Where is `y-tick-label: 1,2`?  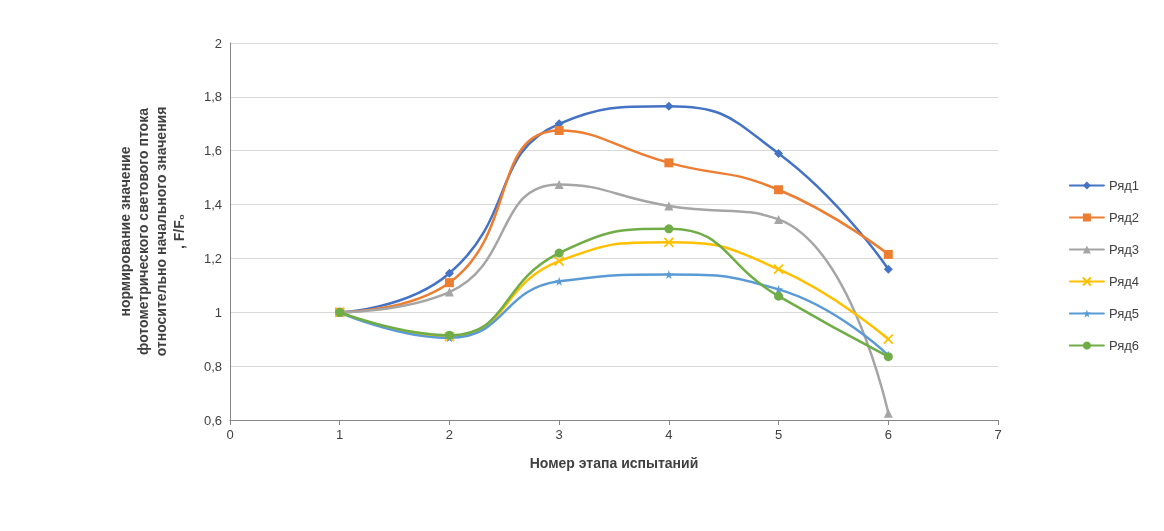
y-tick-label: 1,2 is located at coordinates (212, 258).